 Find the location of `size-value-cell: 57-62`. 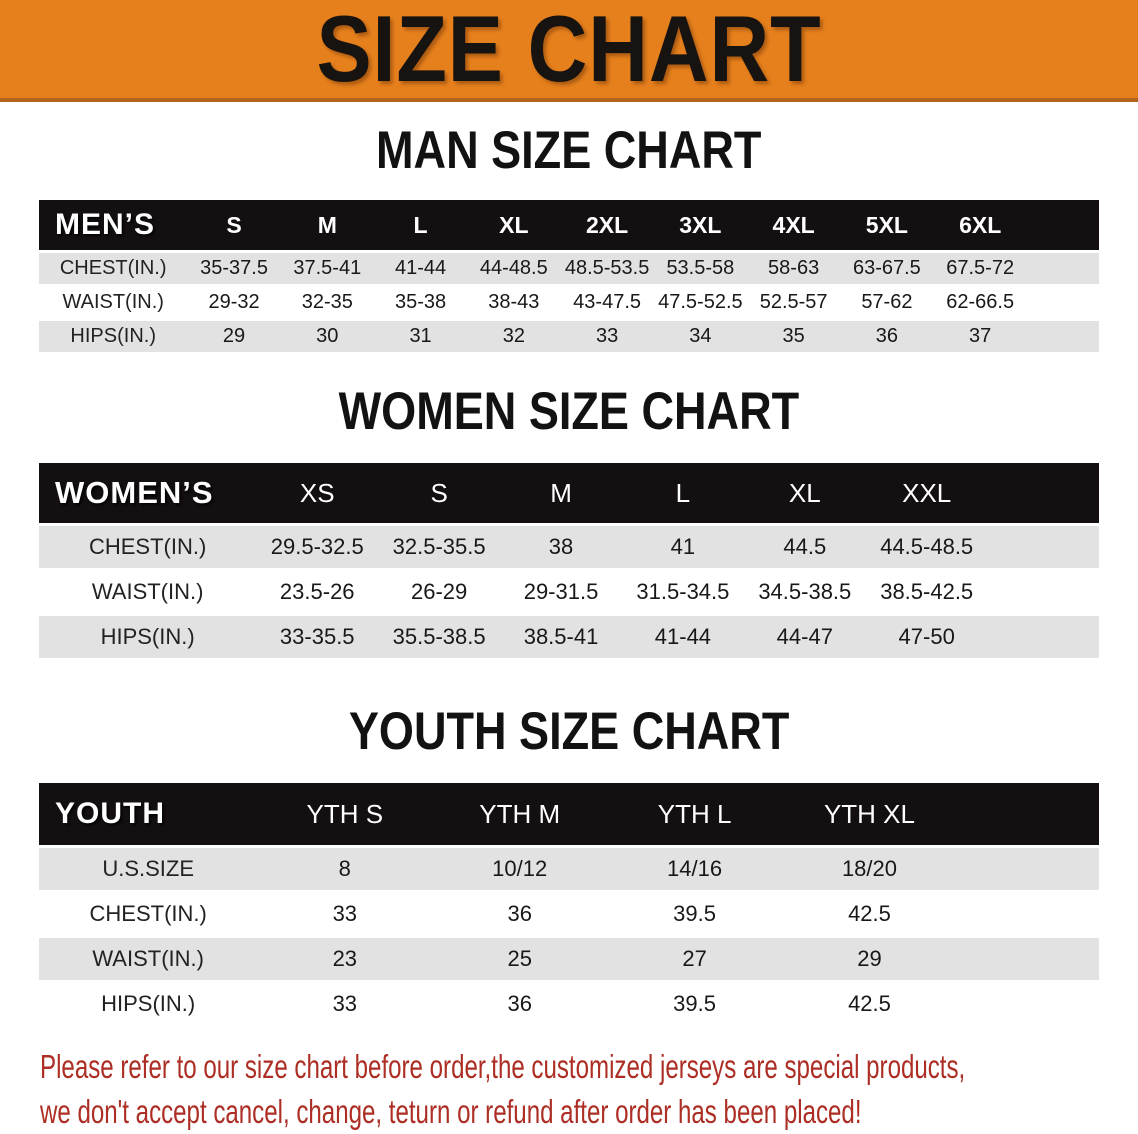

size-value-cell: 57-62 is located at coordinates (887, 302).